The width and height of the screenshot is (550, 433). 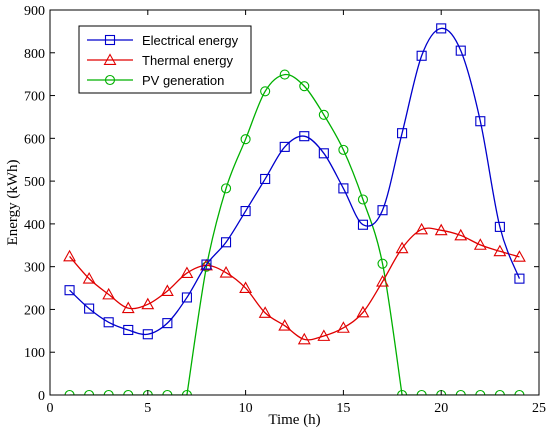 I want to click on x-tick-label: 25, so click(x=539, y=408).